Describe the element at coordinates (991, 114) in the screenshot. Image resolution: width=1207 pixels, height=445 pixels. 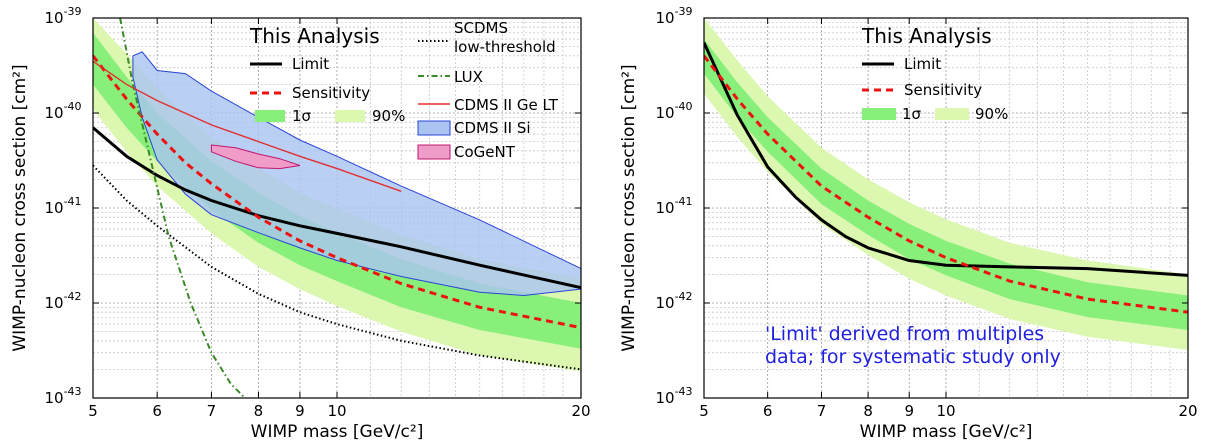
I see `right-legend-band90: 90%` at that location.